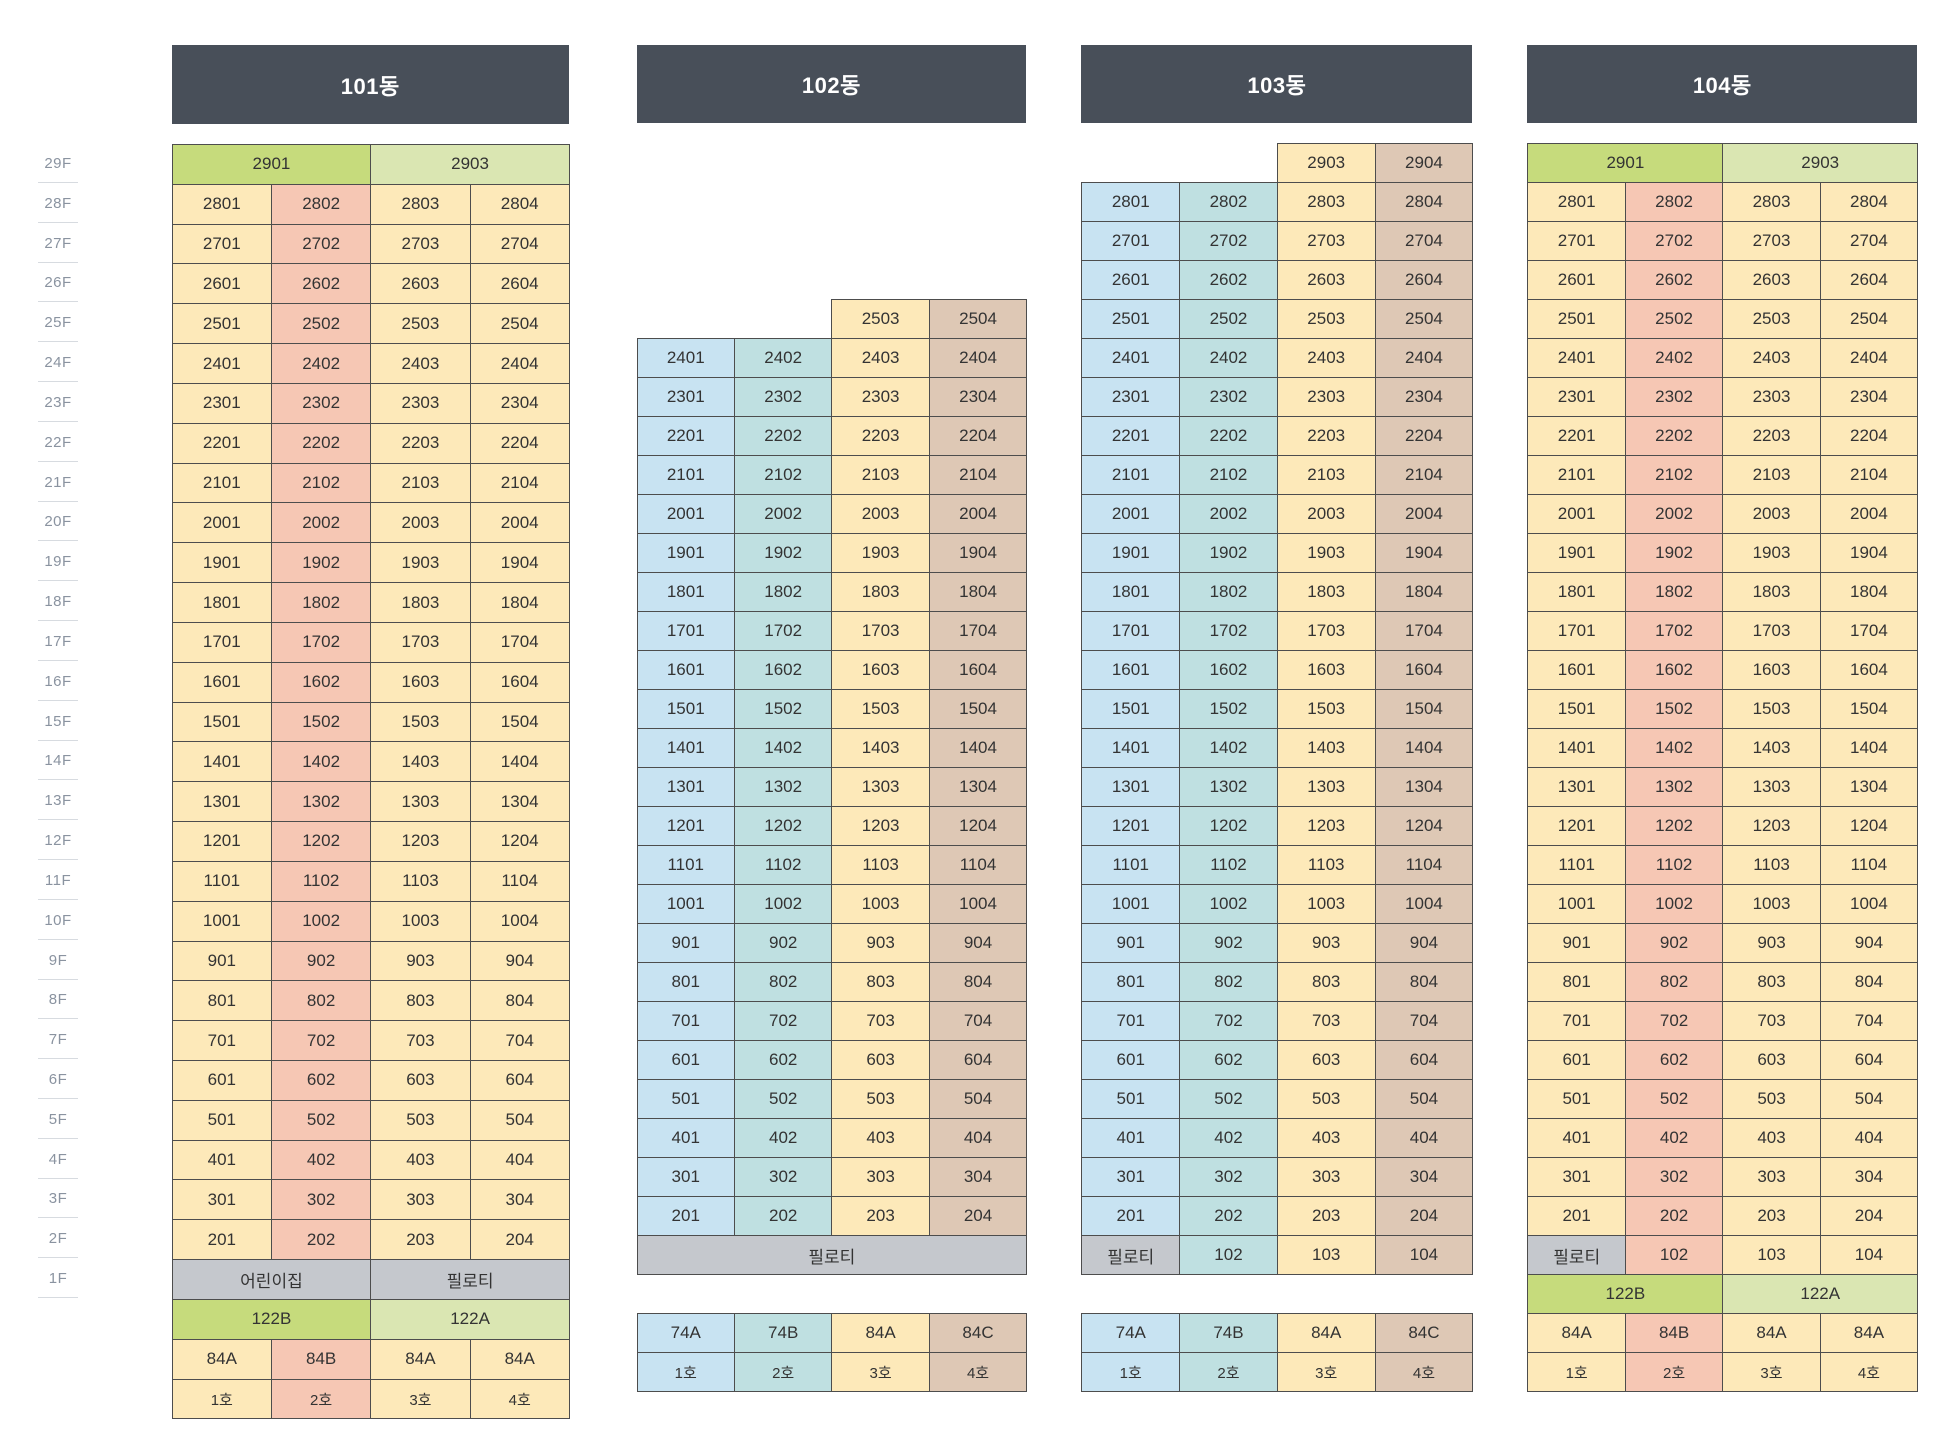 Image resolution: width=1956 pixels, height=1454 pixels. I want to click on top-row-cell: 2904, so click(1424, 162).